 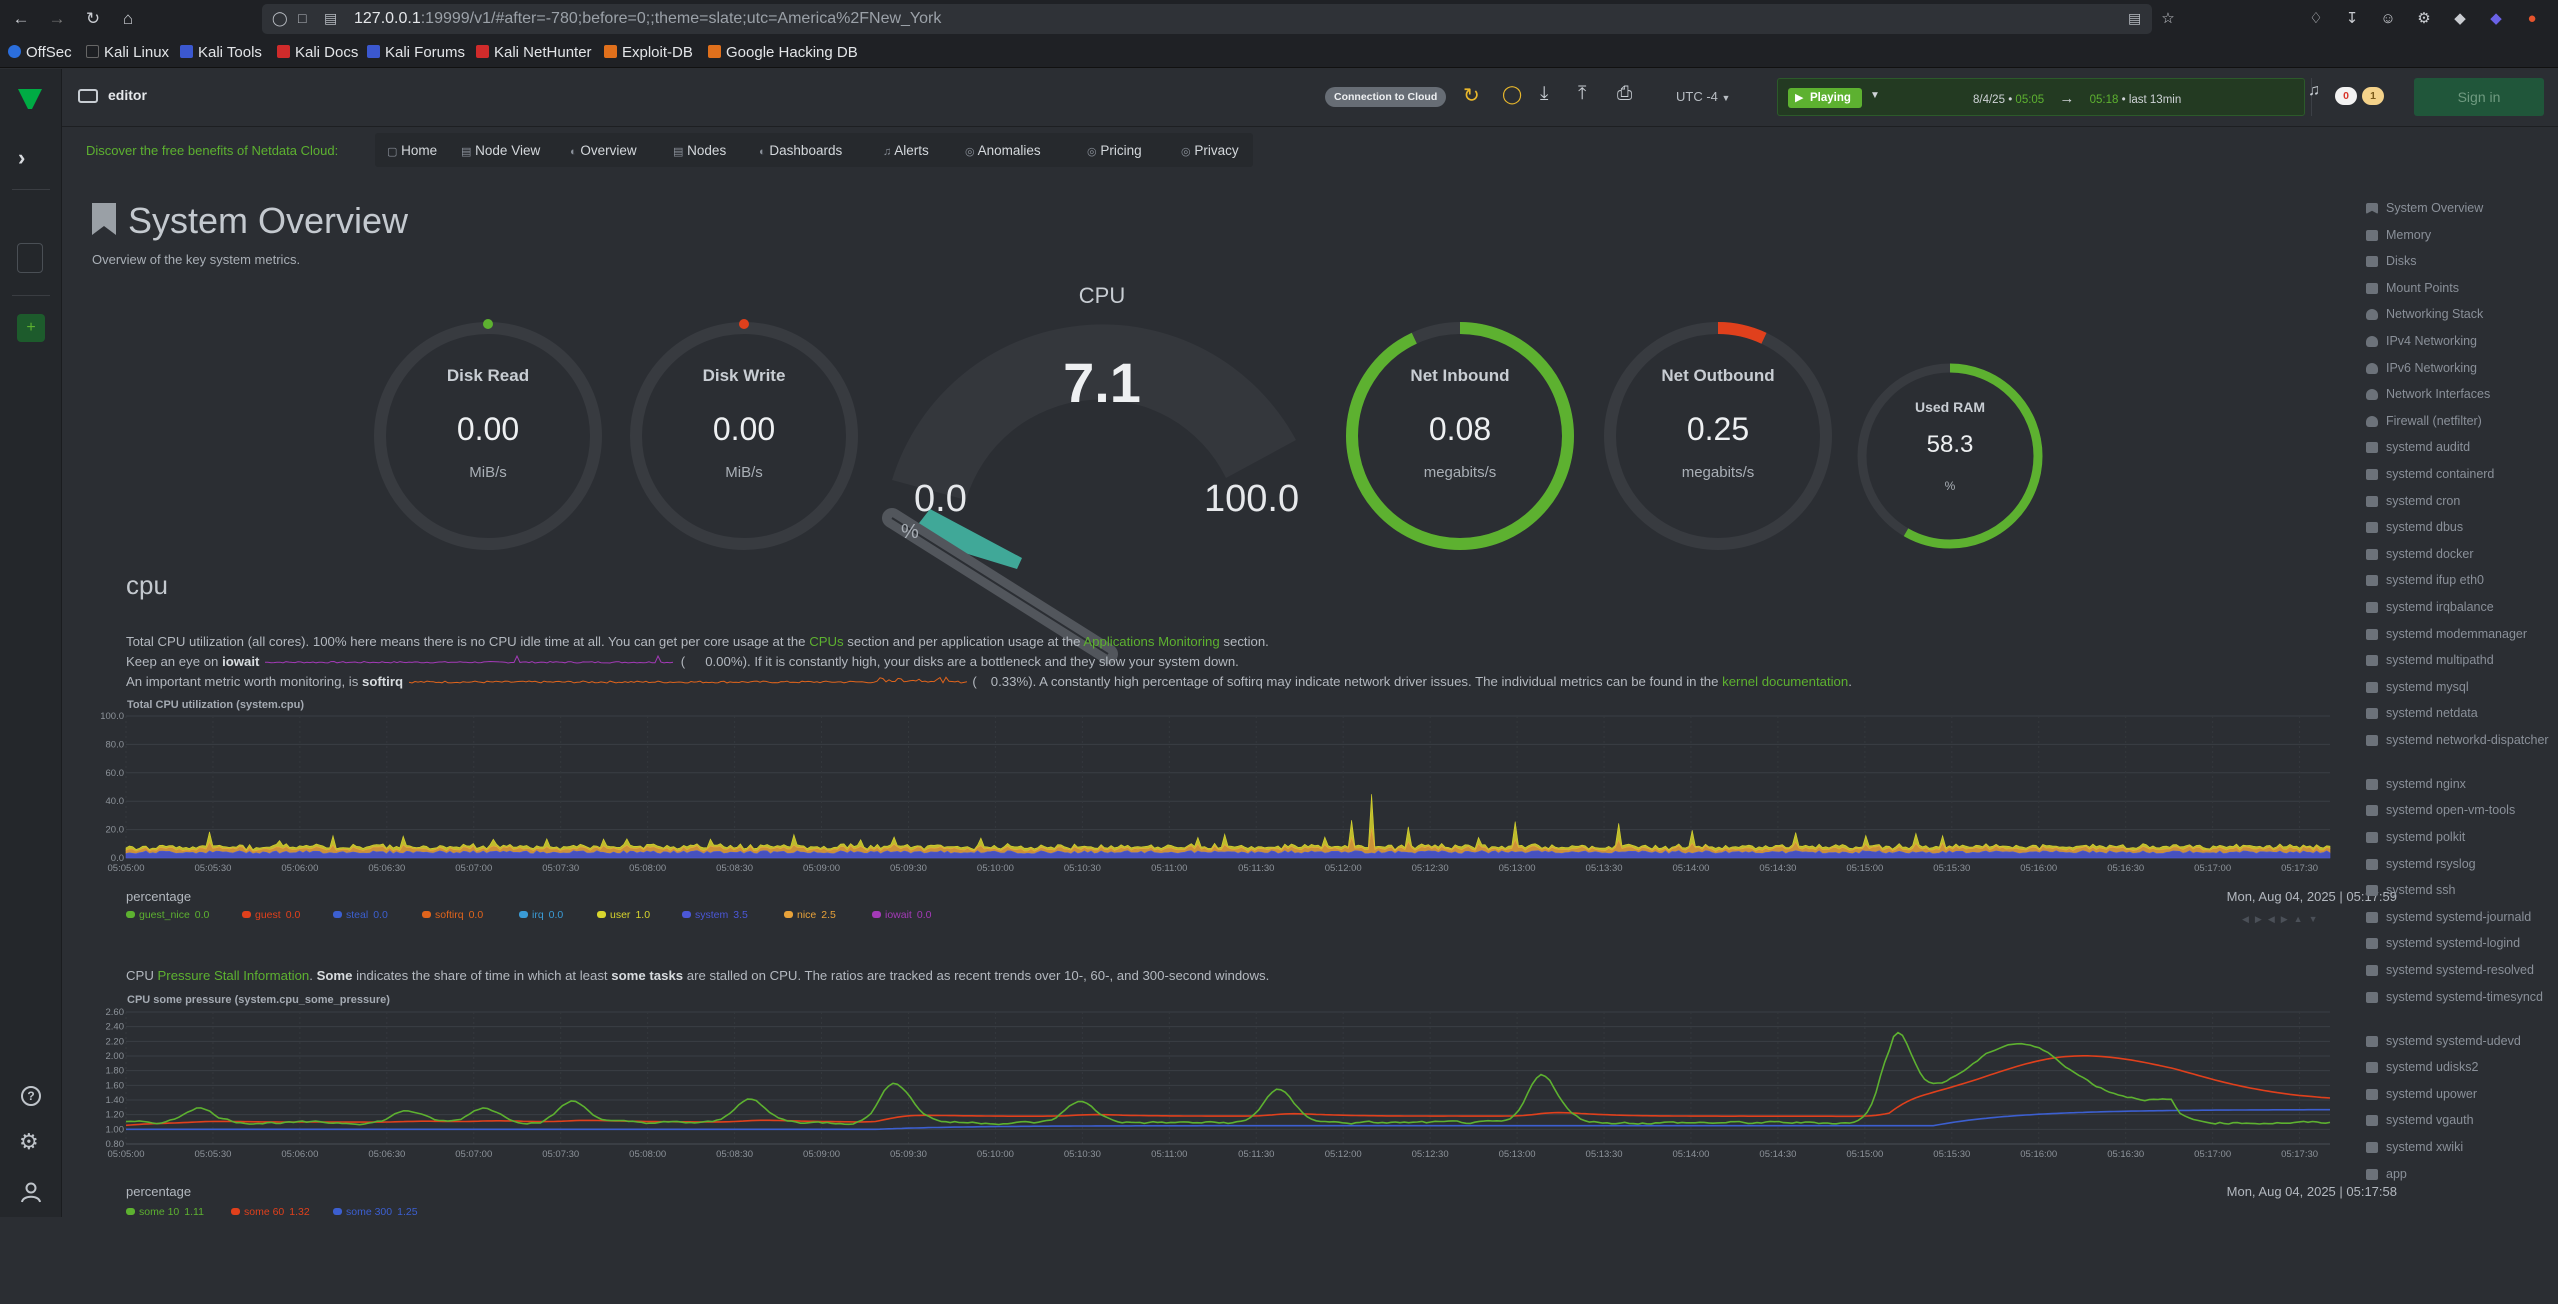 What do you see at coordinates (2458, 890) in the screenshot?
I see `sidebar-item: systemd ssh` at bounding box center [2458, 890].